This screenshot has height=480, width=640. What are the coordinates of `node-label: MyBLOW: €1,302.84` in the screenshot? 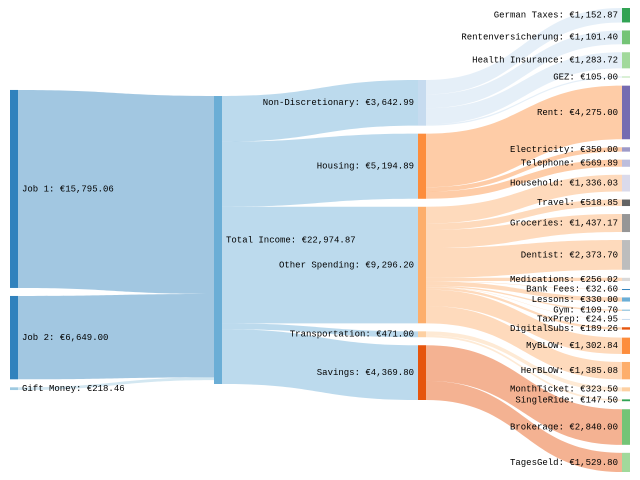 It's located at (572, 346).